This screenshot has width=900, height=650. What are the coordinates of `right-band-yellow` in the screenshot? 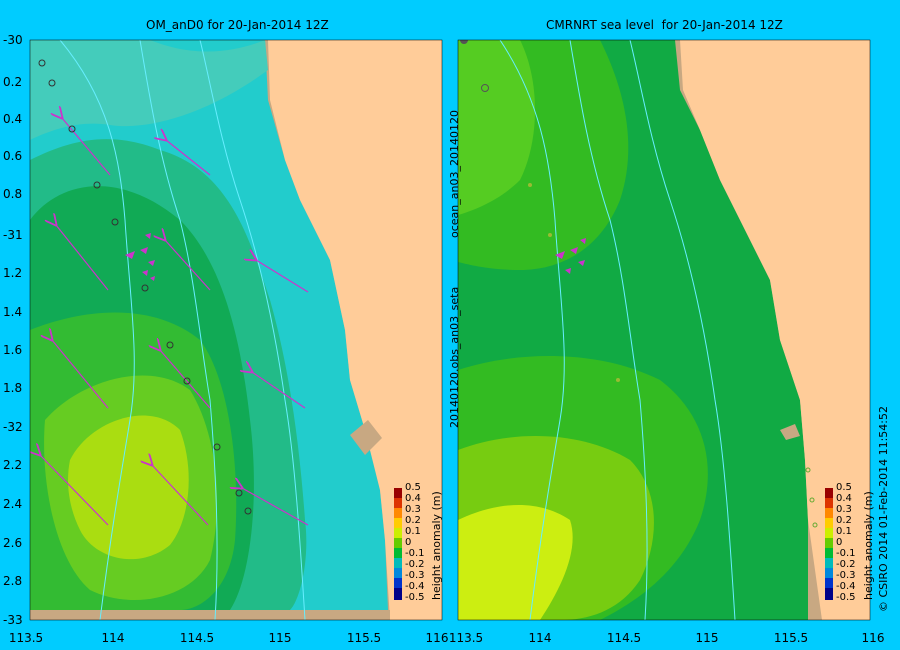 It's located at (515, 562).